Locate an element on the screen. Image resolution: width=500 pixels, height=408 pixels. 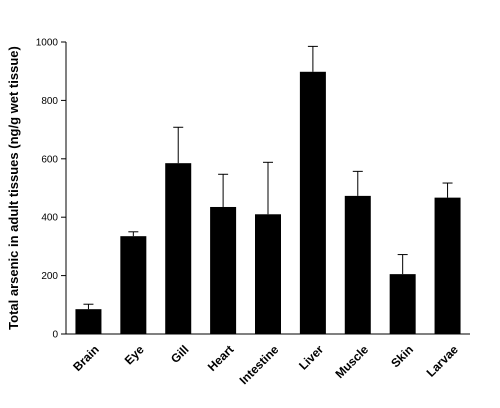
x-tick-label-skin: Skin is located at coordinates (402, 356).